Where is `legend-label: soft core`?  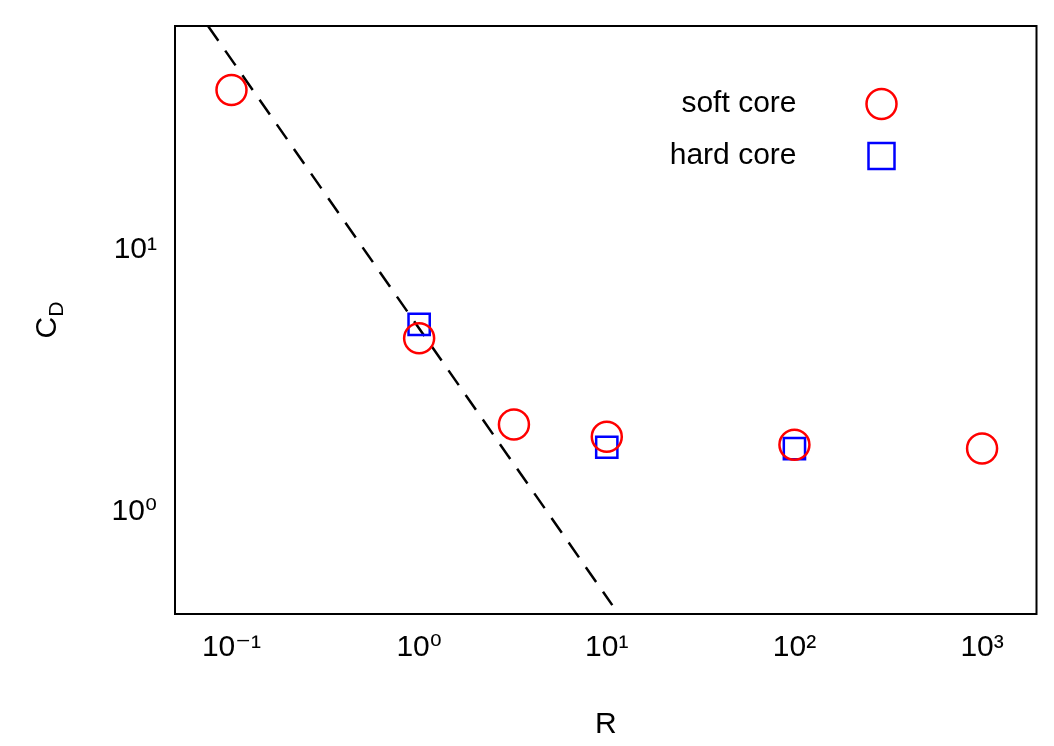 legend-label: soft core is located at coordinates (739, 102).